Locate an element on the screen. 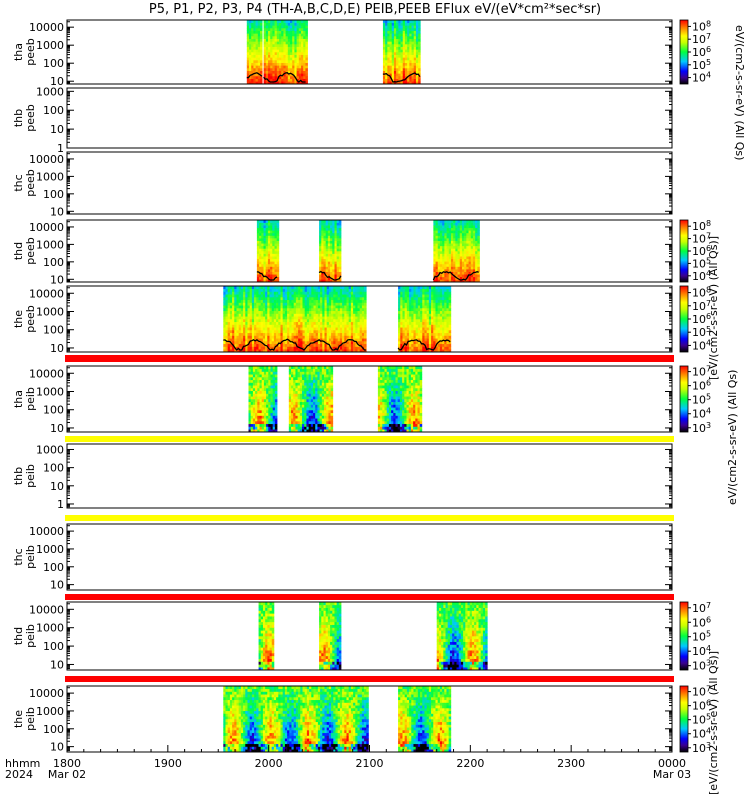 The image size is (750, 805). y-tick-label-thd_peeb-2: 1000 is located at coordinates (50, 244).